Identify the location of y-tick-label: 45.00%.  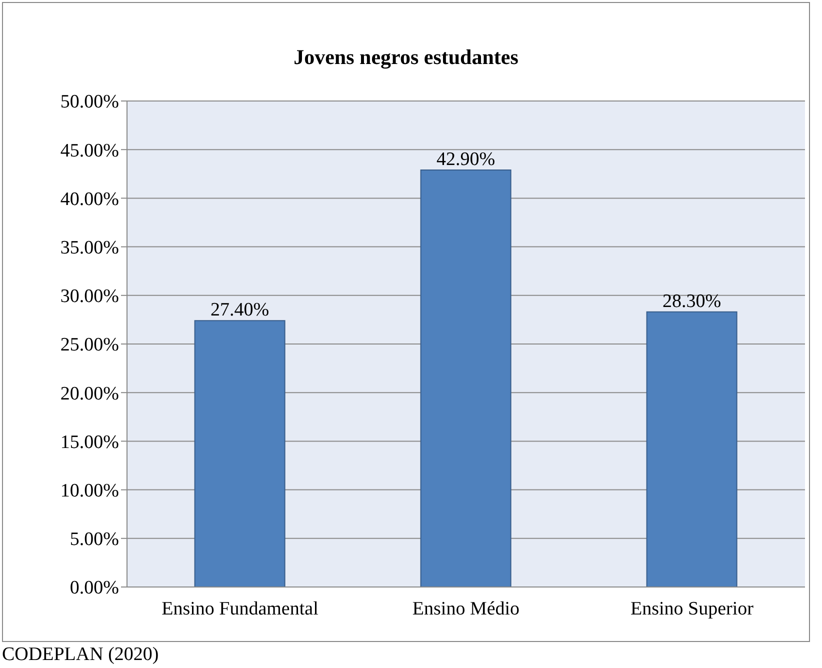
(90, 151).